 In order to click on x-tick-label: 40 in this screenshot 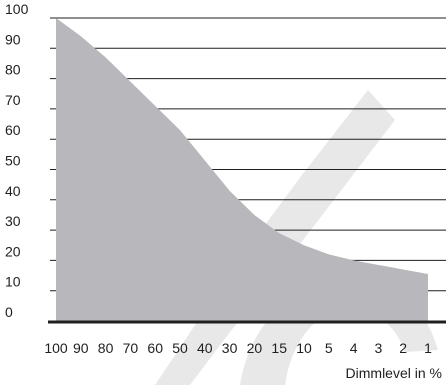, I will do `click(205, 348)`.